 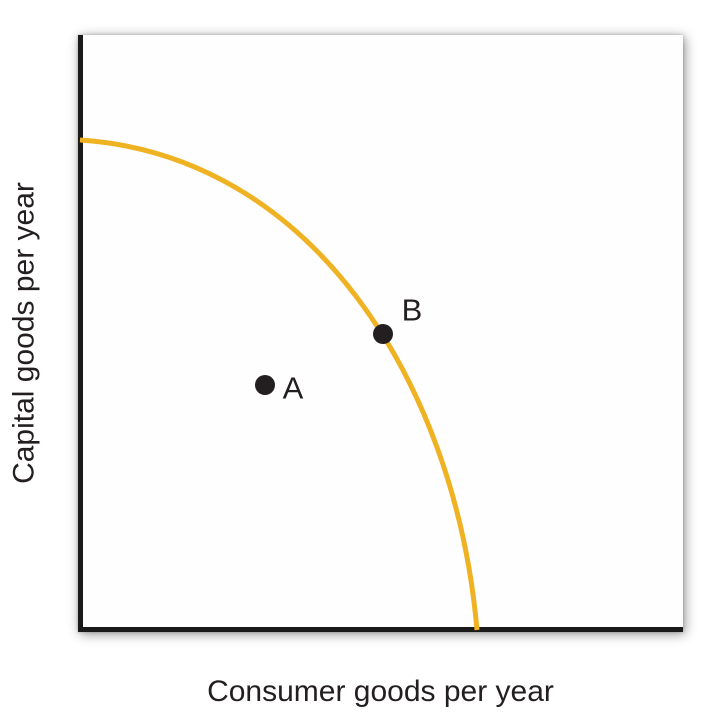 What do you see at coordinates (412, 310) in the screenshot?
I see `point-b-label: B` at bounding box center [412, 310].